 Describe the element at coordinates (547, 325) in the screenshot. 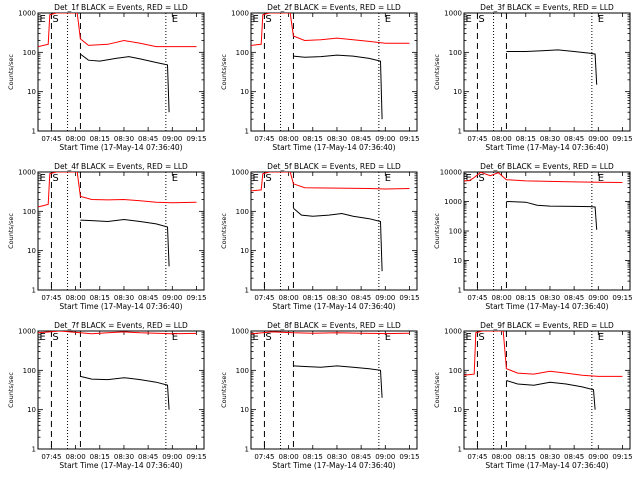

I see `panel-title: Det_9f BLACK = Events, RED = LLD` at that location.